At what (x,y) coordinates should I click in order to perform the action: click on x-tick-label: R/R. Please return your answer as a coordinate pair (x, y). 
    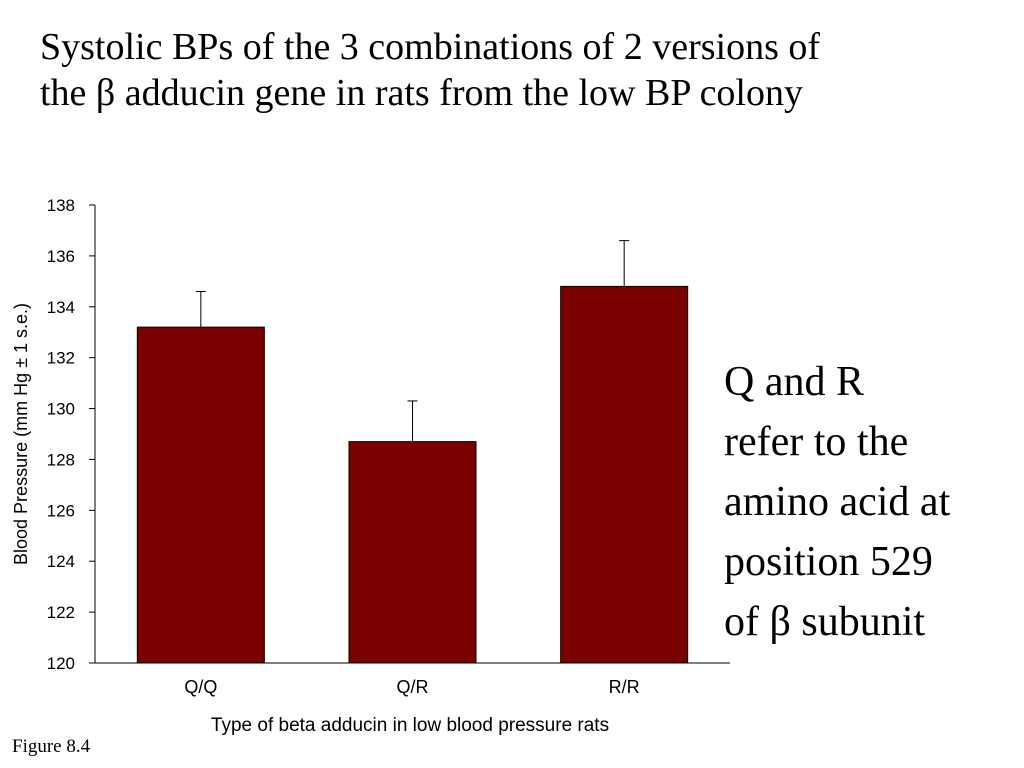
    Looking at the image, I should click on (624, 687).